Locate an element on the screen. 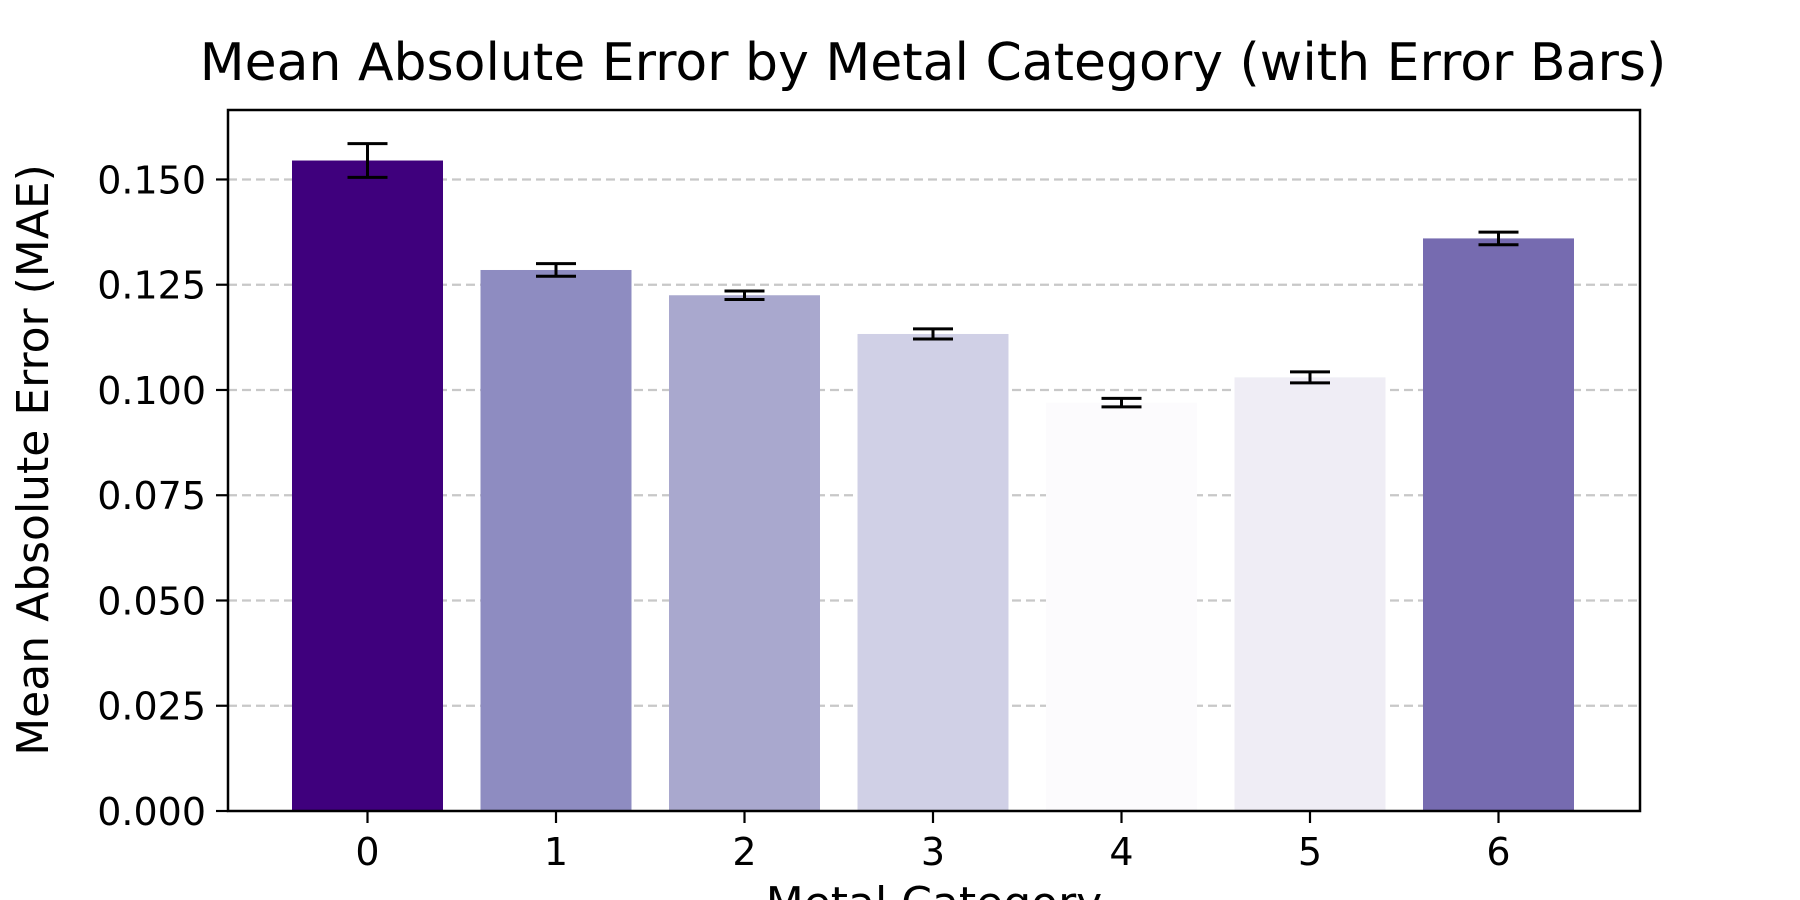 Image resolution: width=1800 pixels, height=900 pixels. x-tick-label-5: 5 is located at coordinates (1310, 852).